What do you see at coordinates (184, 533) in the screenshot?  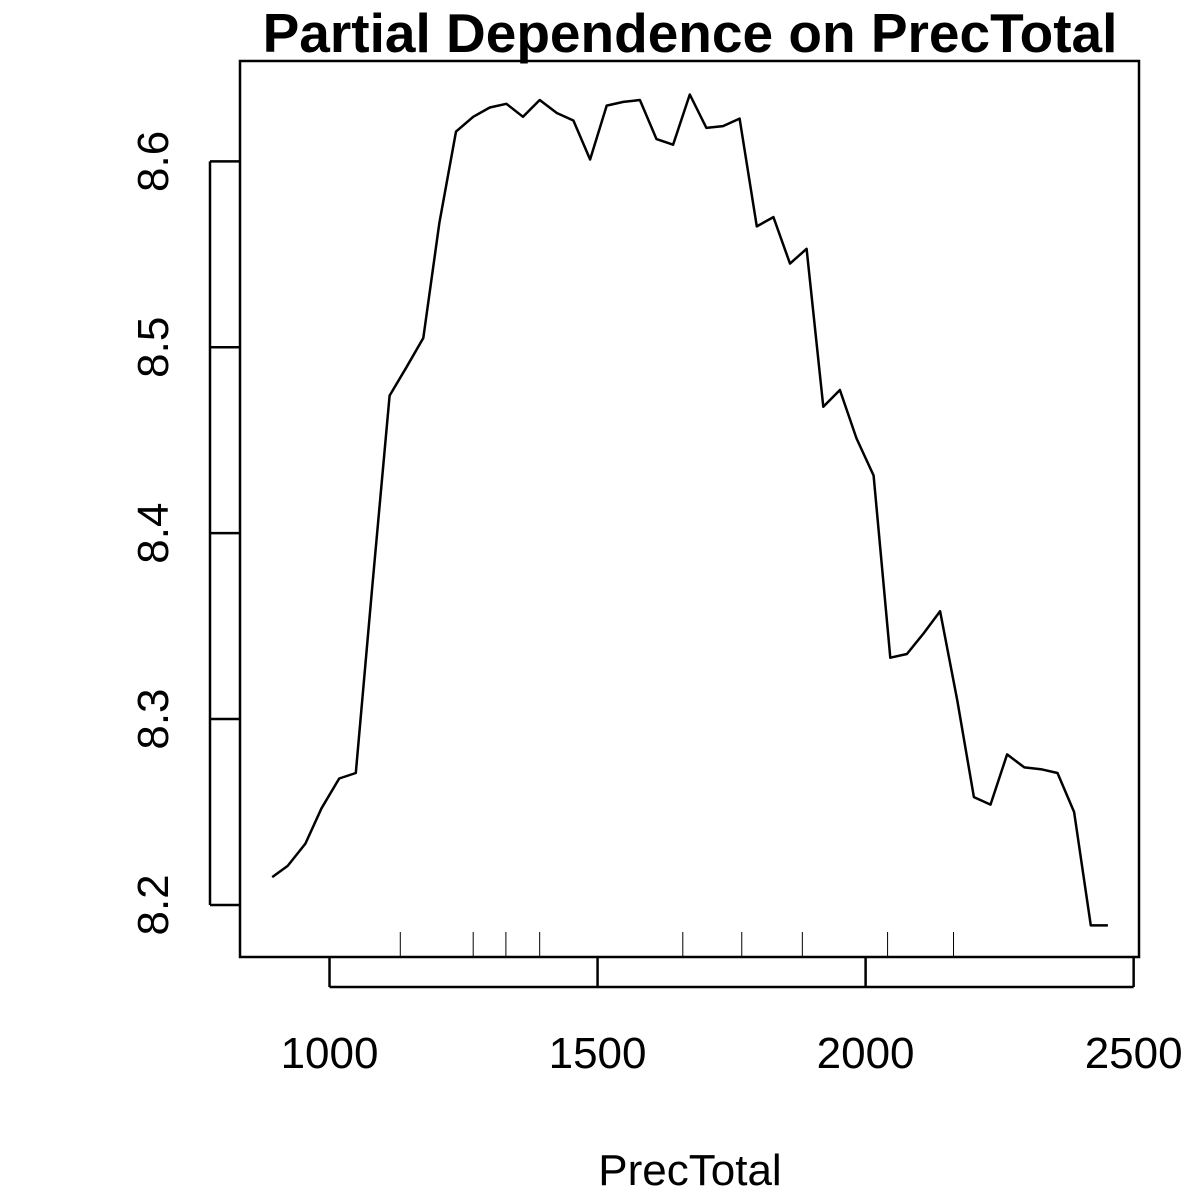 I see `y-axis: 8.2 8.3 8.4 8.5 8.6` at bounding box center [184, 533].